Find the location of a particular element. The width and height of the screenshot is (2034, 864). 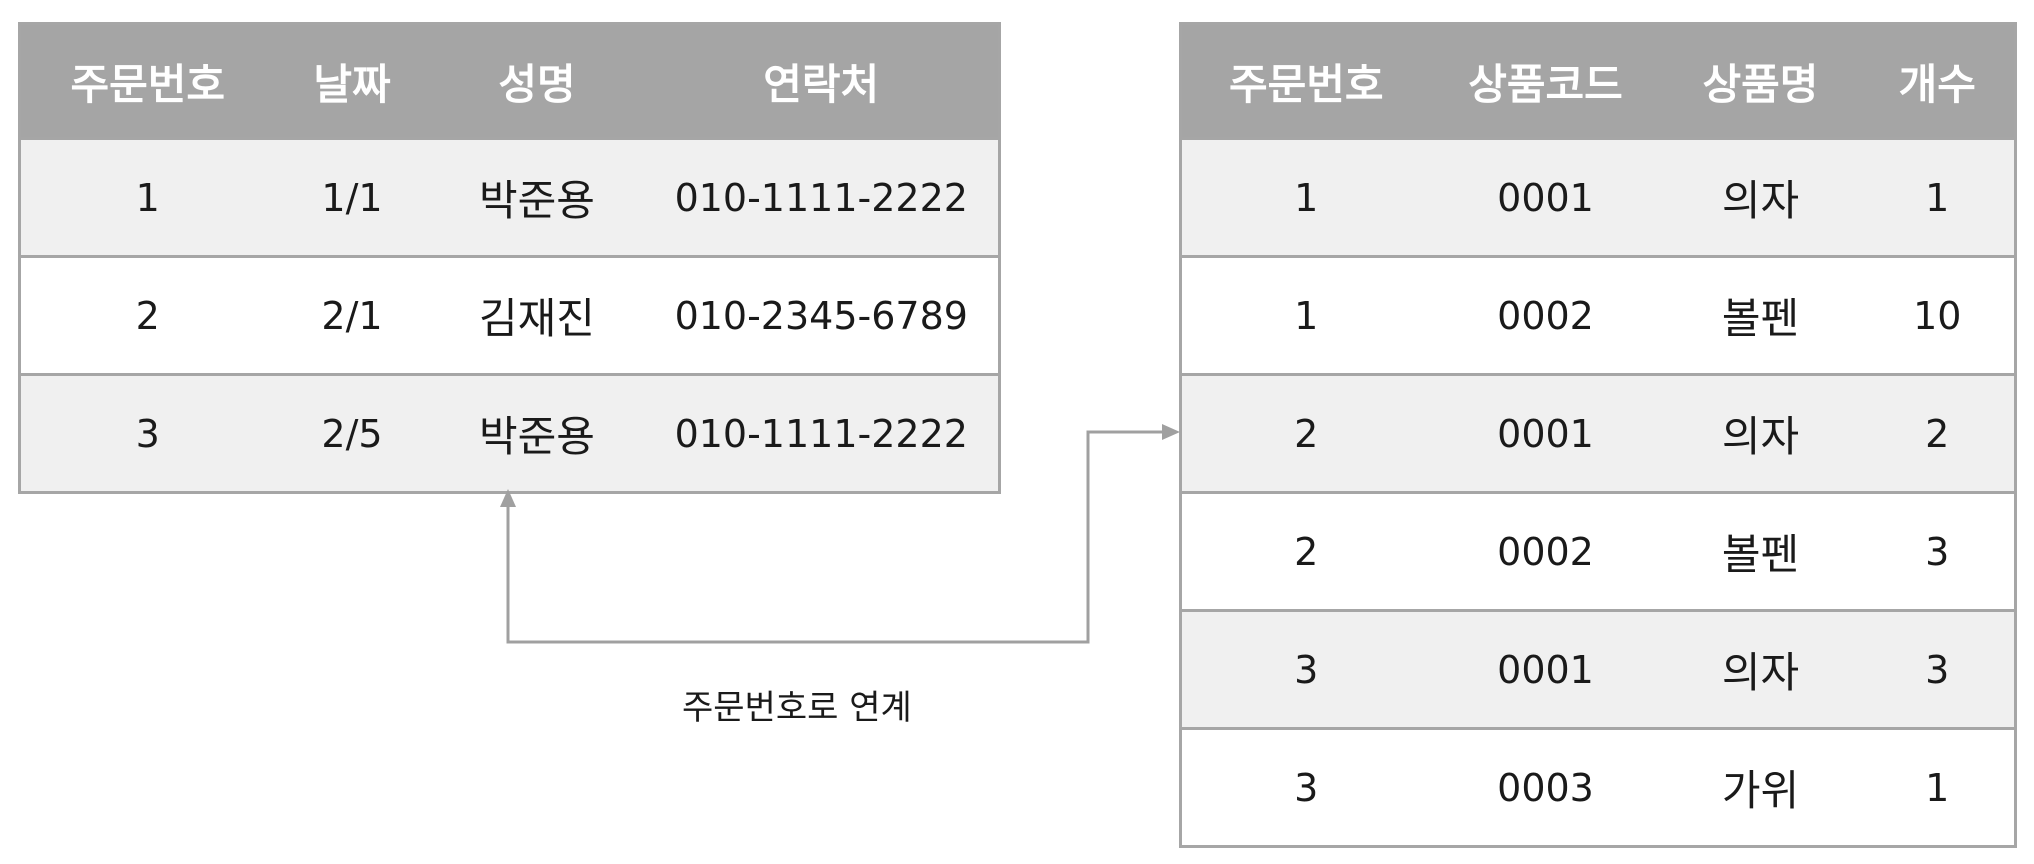

orders-cell-date: 1/1 is located at coordinates (352, 197).